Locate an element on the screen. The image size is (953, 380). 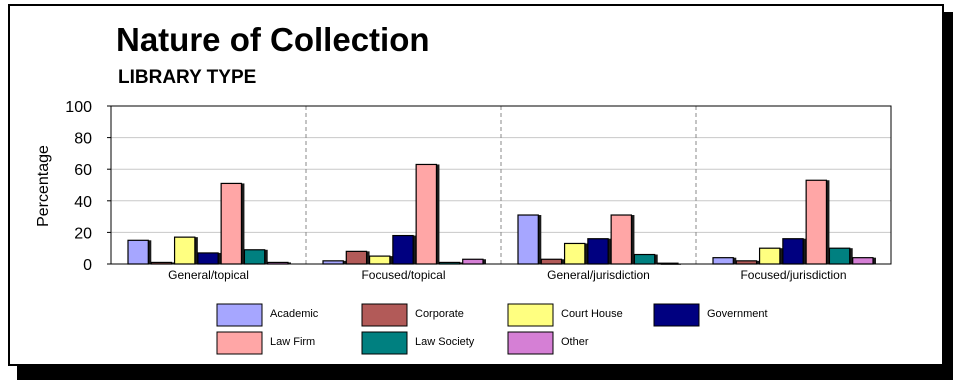
legend-swatch-law-firm is located at coordinates (239, 343).